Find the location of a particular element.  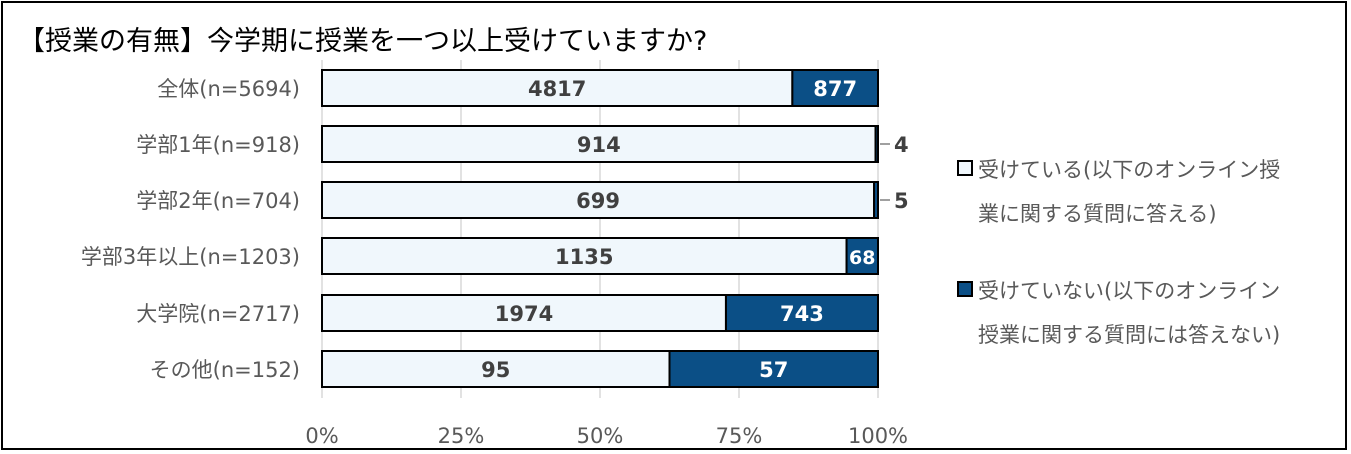

x-tick-label: 25% is located at coordinates (461, 436).